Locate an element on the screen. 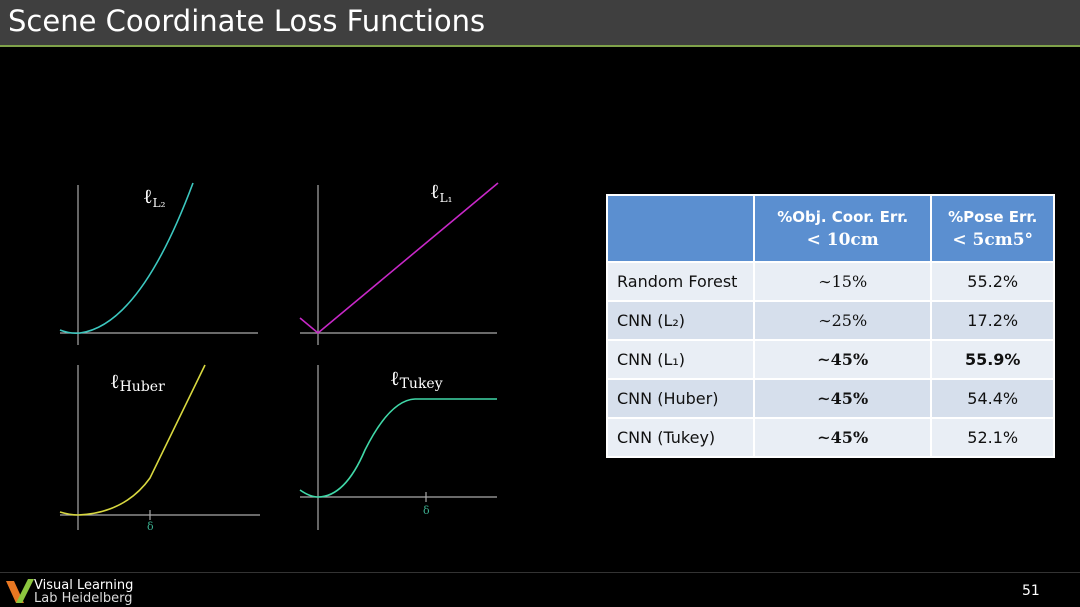  plot-label: ℓTukey is located at coordinates (416, 379).